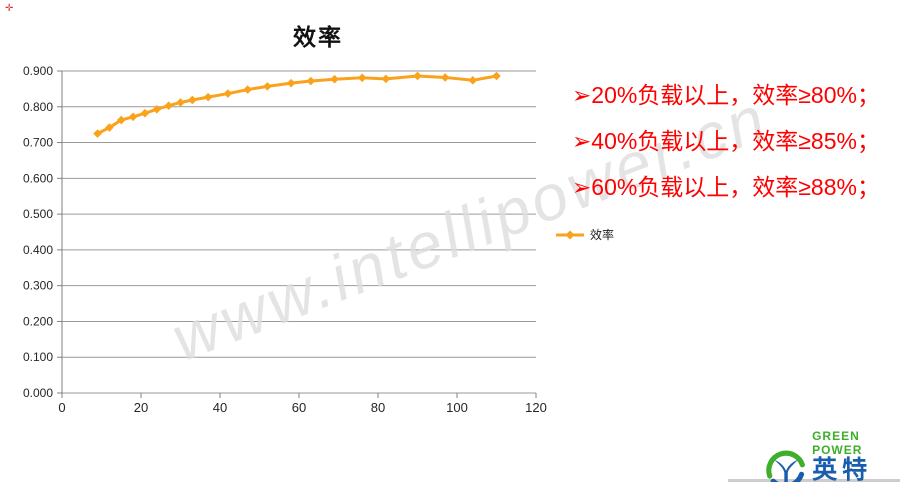 This screenshot has height=482, width=900. I want to click on legend-marker-icon, so click(570, 234).